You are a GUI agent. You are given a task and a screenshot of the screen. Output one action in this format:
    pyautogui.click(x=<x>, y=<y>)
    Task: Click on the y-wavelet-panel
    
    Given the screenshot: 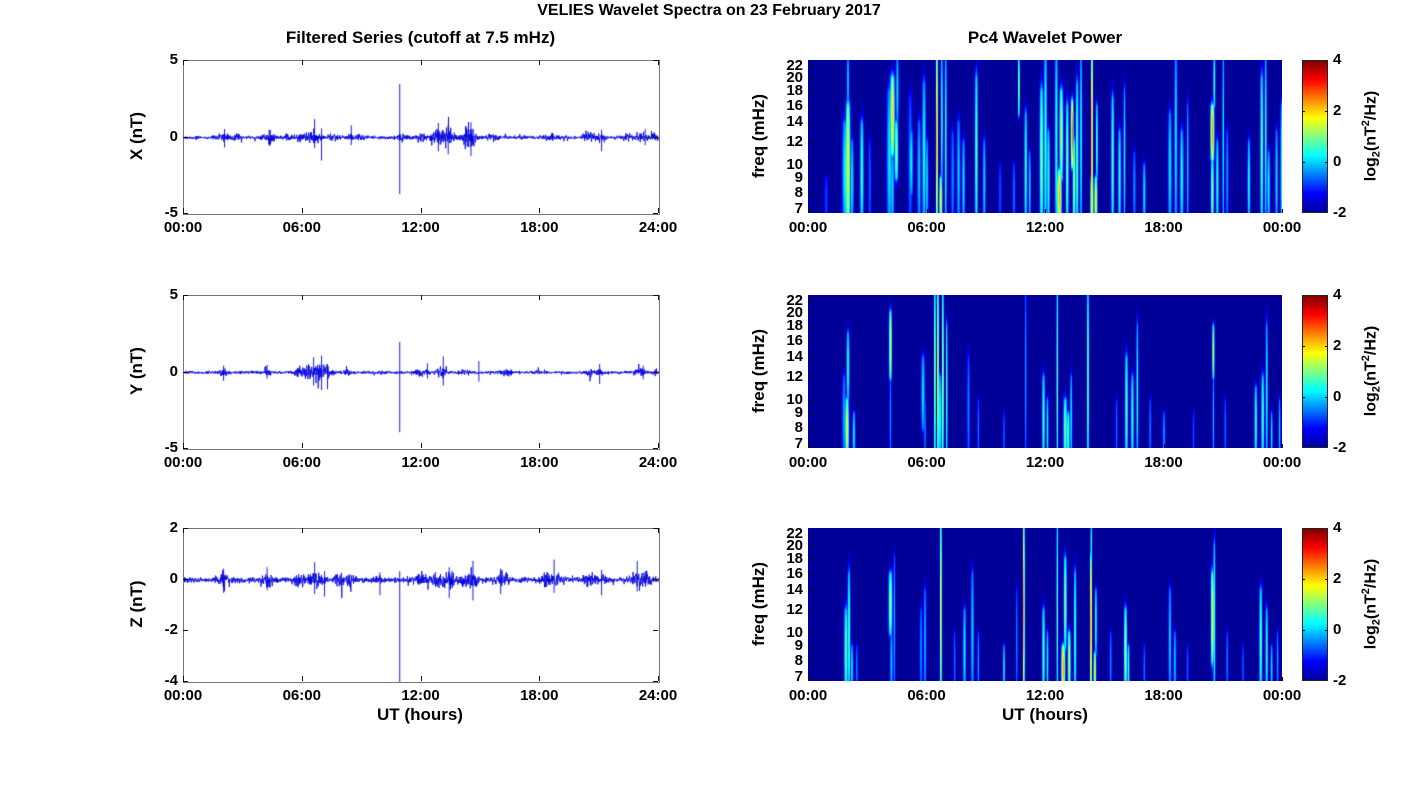 What is the action you would take?
    pyautogui.click(x=1045, y=371)
    